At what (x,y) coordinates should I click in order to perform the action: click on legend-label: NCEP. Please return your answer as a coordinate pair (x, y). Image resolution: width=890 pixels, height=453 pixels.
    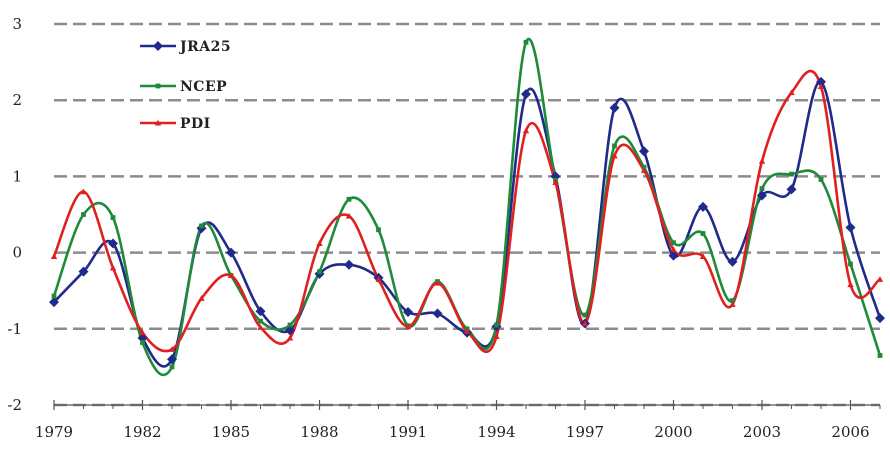
    Looking at the image, I should click on (203, 87).